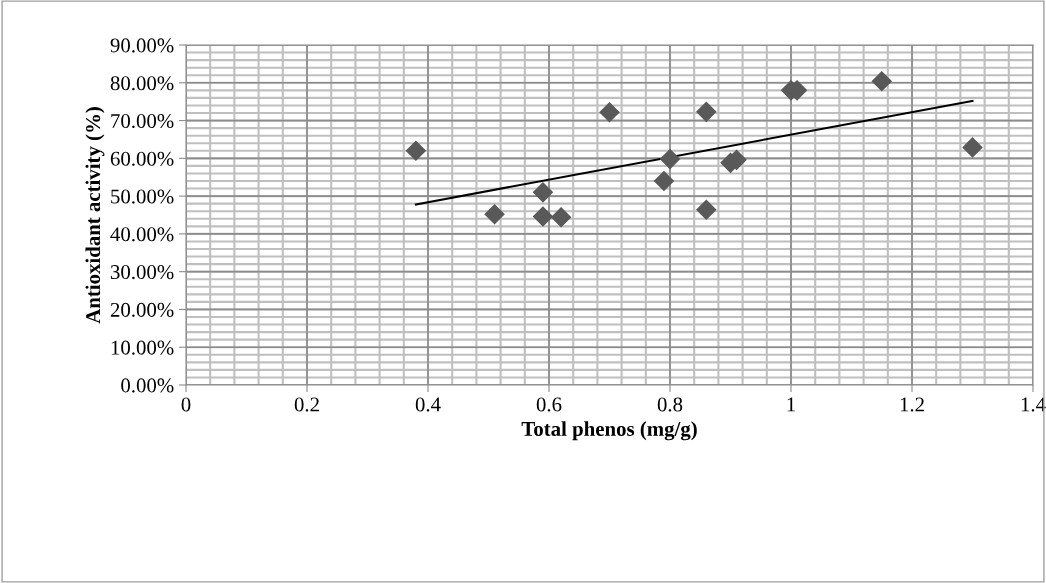 This screenshot has height=583, width=1046. What do you see at coordinates (147, 385) in the screenshot?
I see `y-tick-label: 0.00%` at bounding box center [147, 385].